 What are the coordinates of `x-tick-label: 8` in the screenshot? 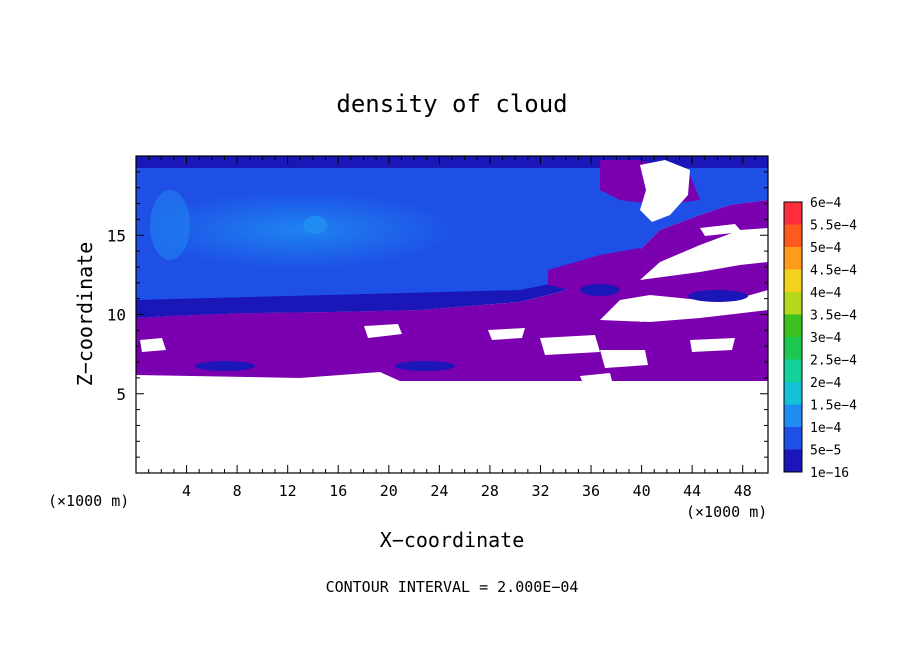 It's located at (237, 491).